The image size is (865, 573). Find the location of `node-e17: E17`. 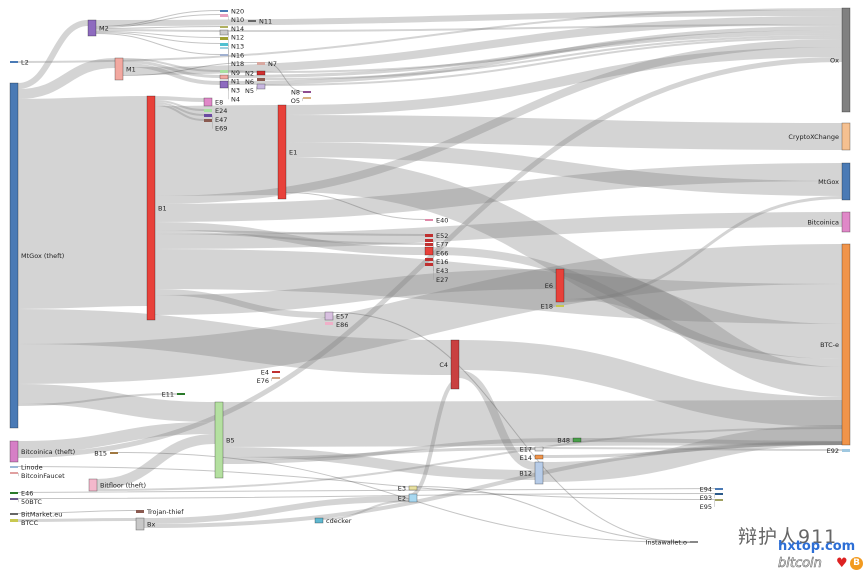

node-e17: E17 is located at coordinates (532, 449).